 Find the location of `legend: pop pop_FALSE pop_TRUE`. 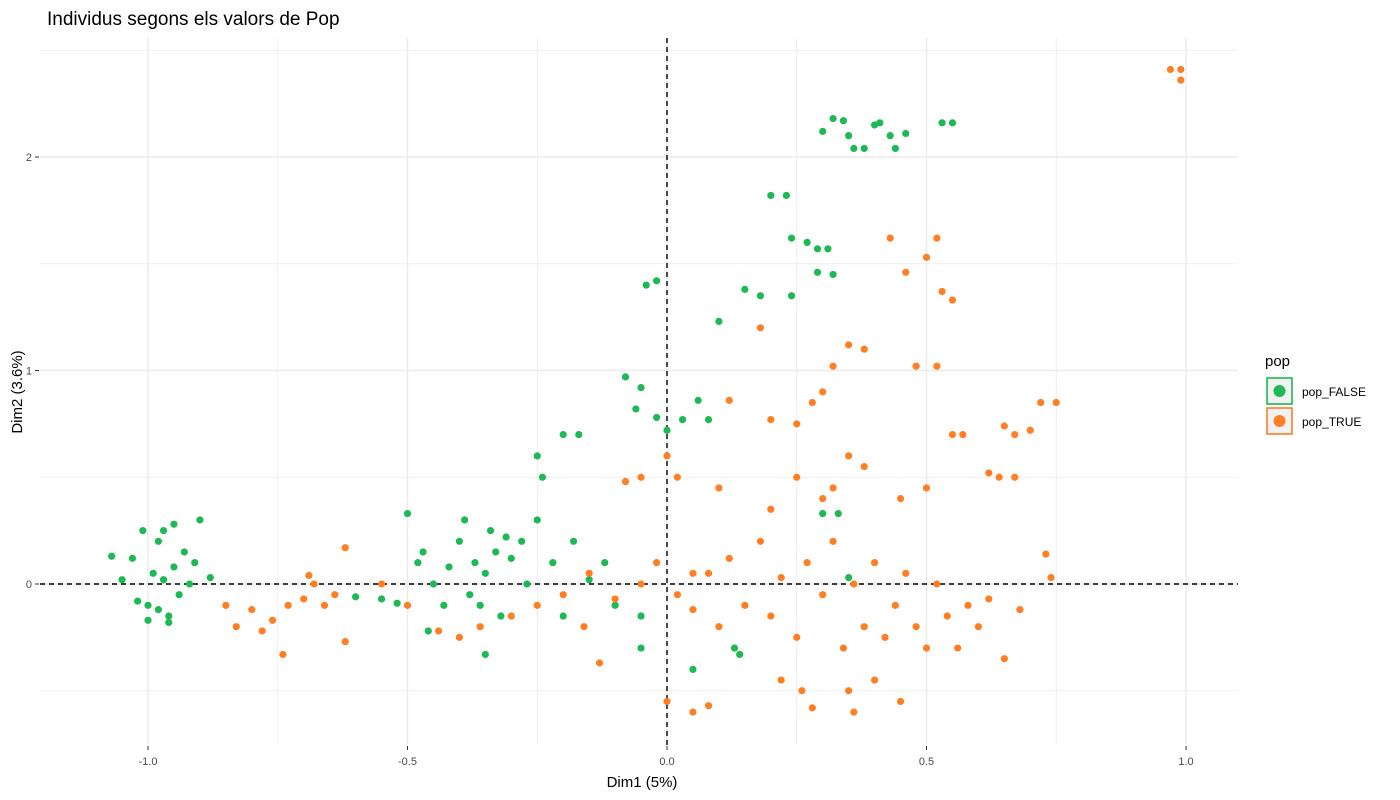

legend: pop pop_FALSE pop_TRUE is located at coordinates (1315, 394).